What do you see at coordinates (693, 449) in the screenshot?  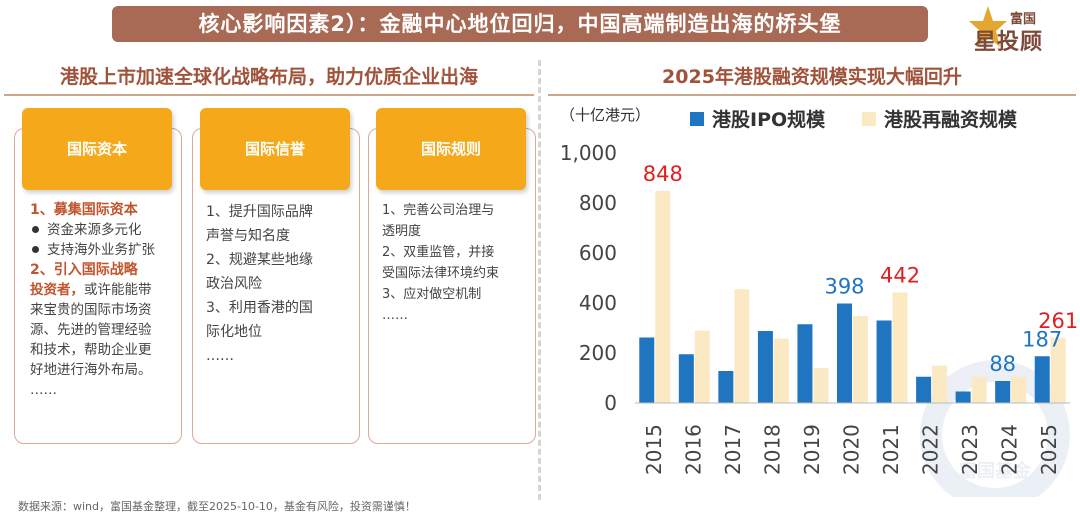 I see `x-tick-label: 2016` at bounding box center [693, 449].